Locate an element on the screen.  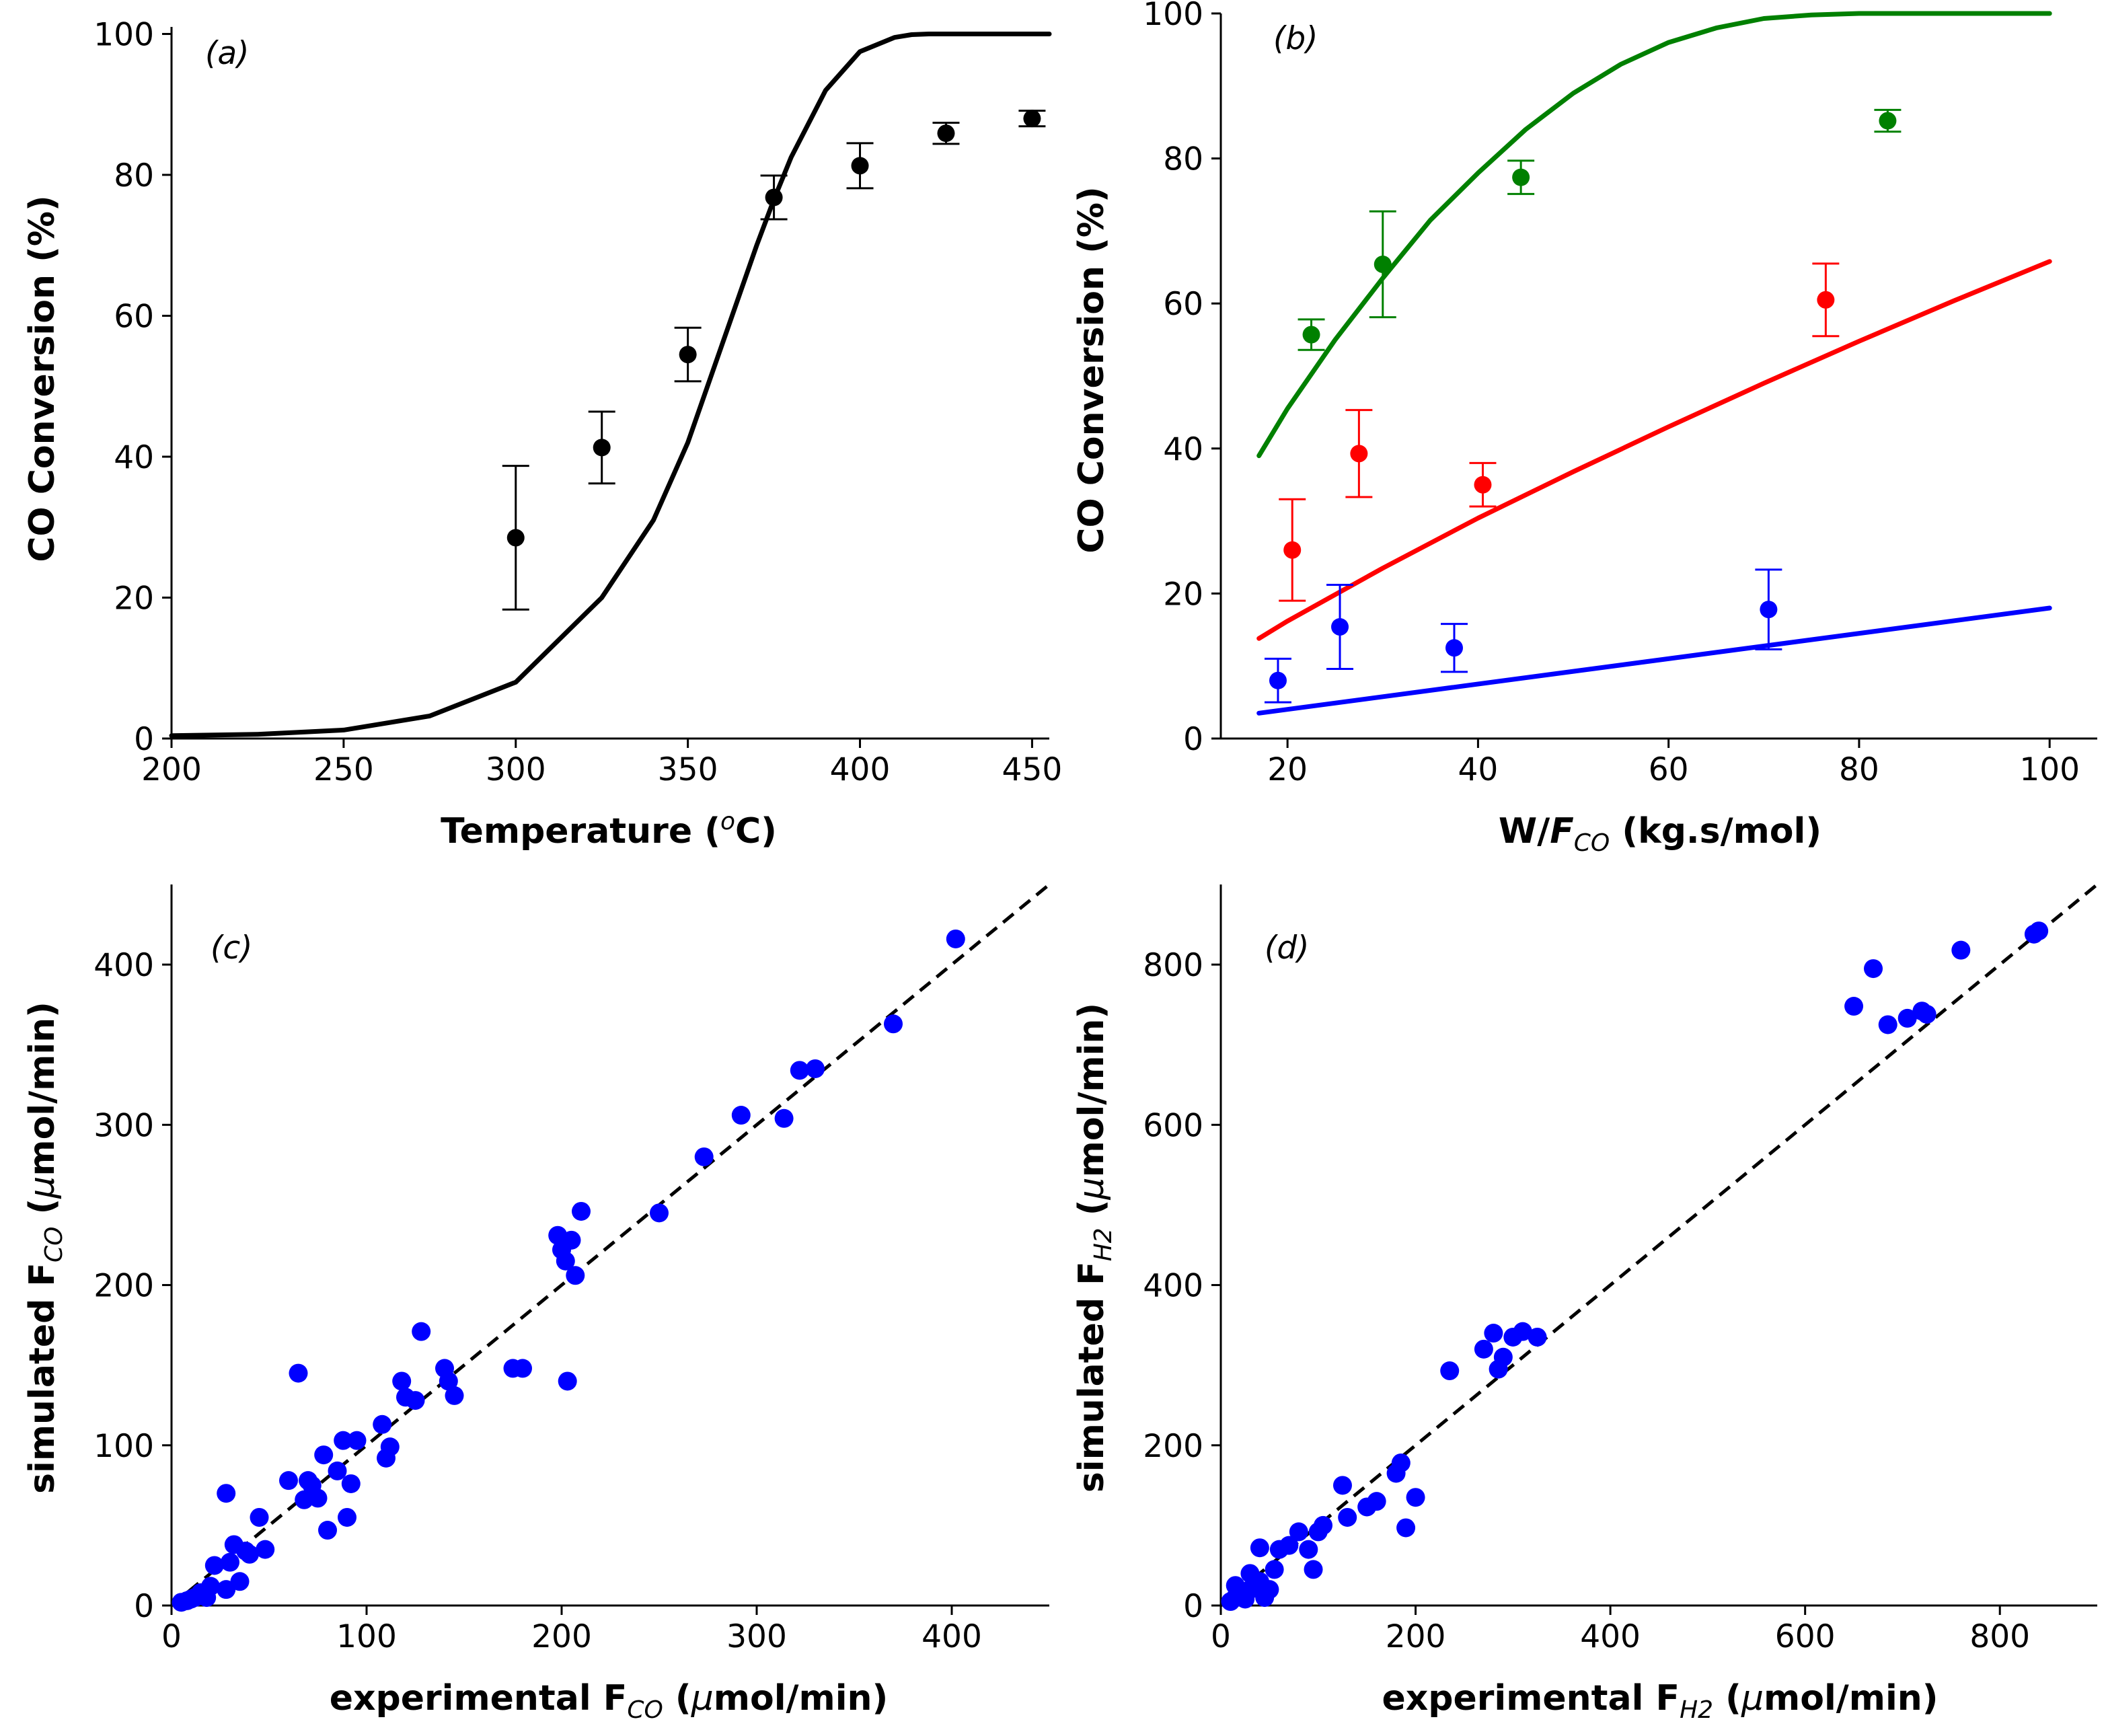
panel-d-x-tick-label: 400 is located at coordinates (1610, 1636).